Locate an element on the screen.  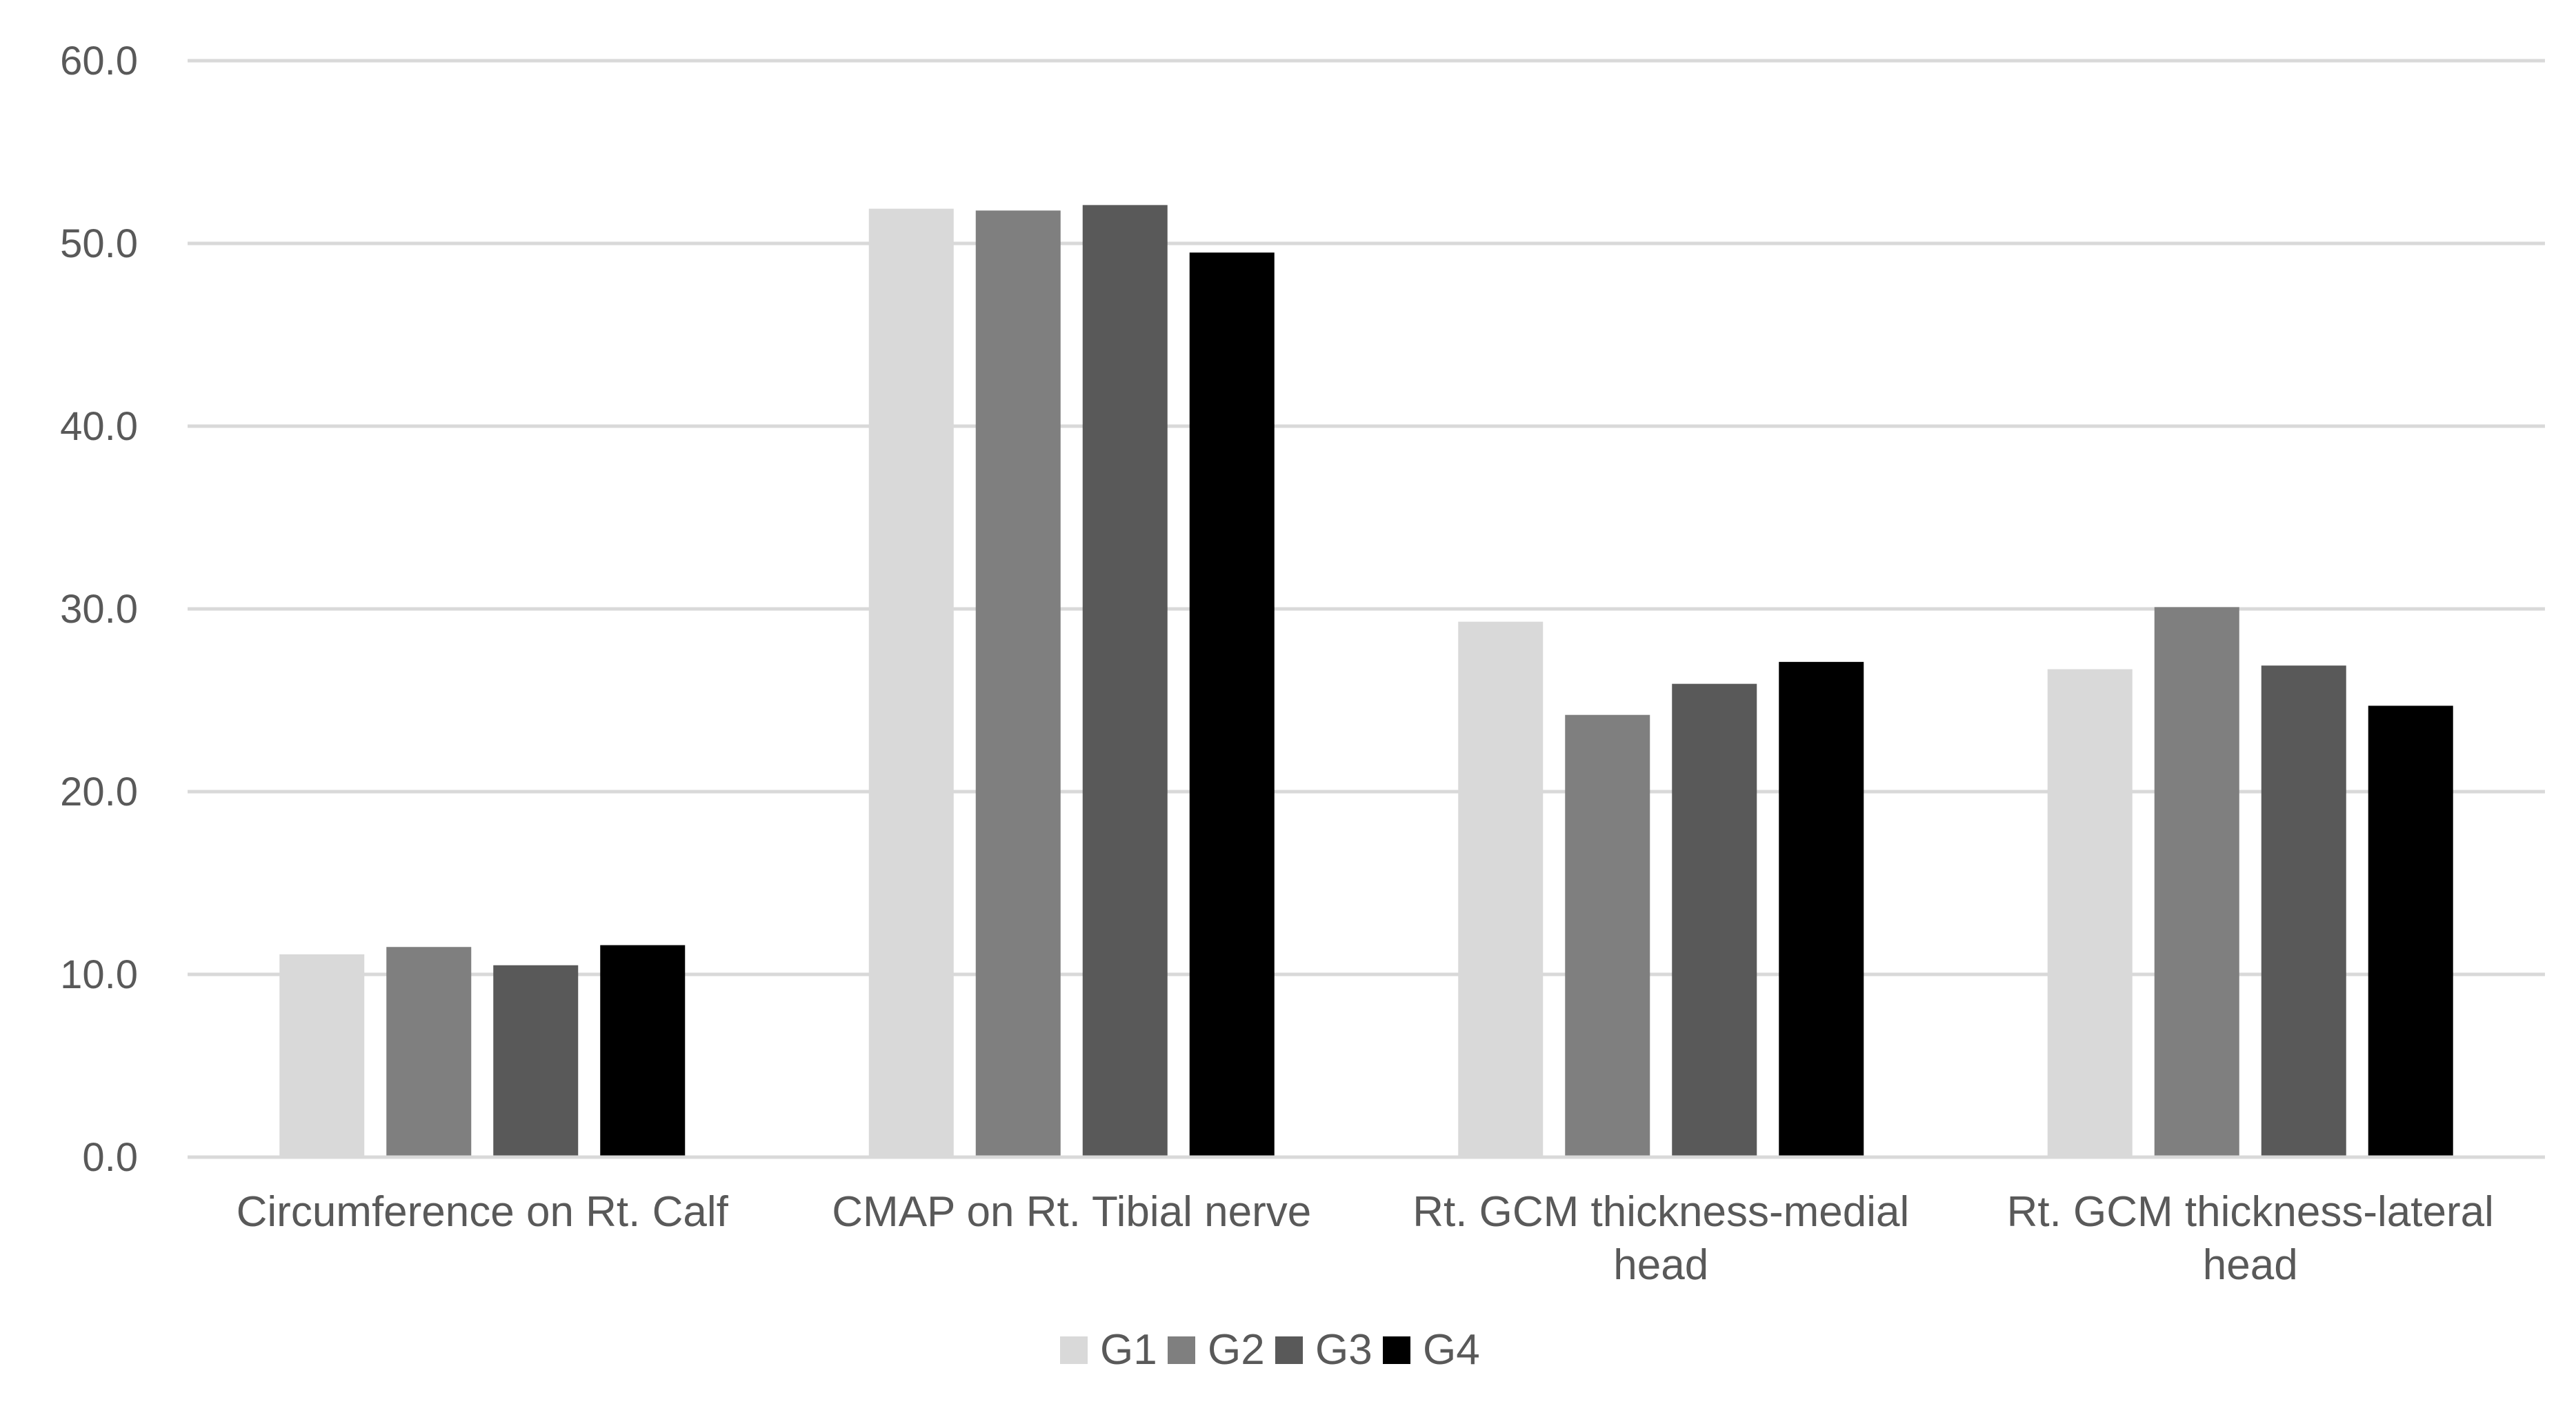
x-category-label: CMAP on Rt. Tibial nerve is located at coordinates (1071, 1212).